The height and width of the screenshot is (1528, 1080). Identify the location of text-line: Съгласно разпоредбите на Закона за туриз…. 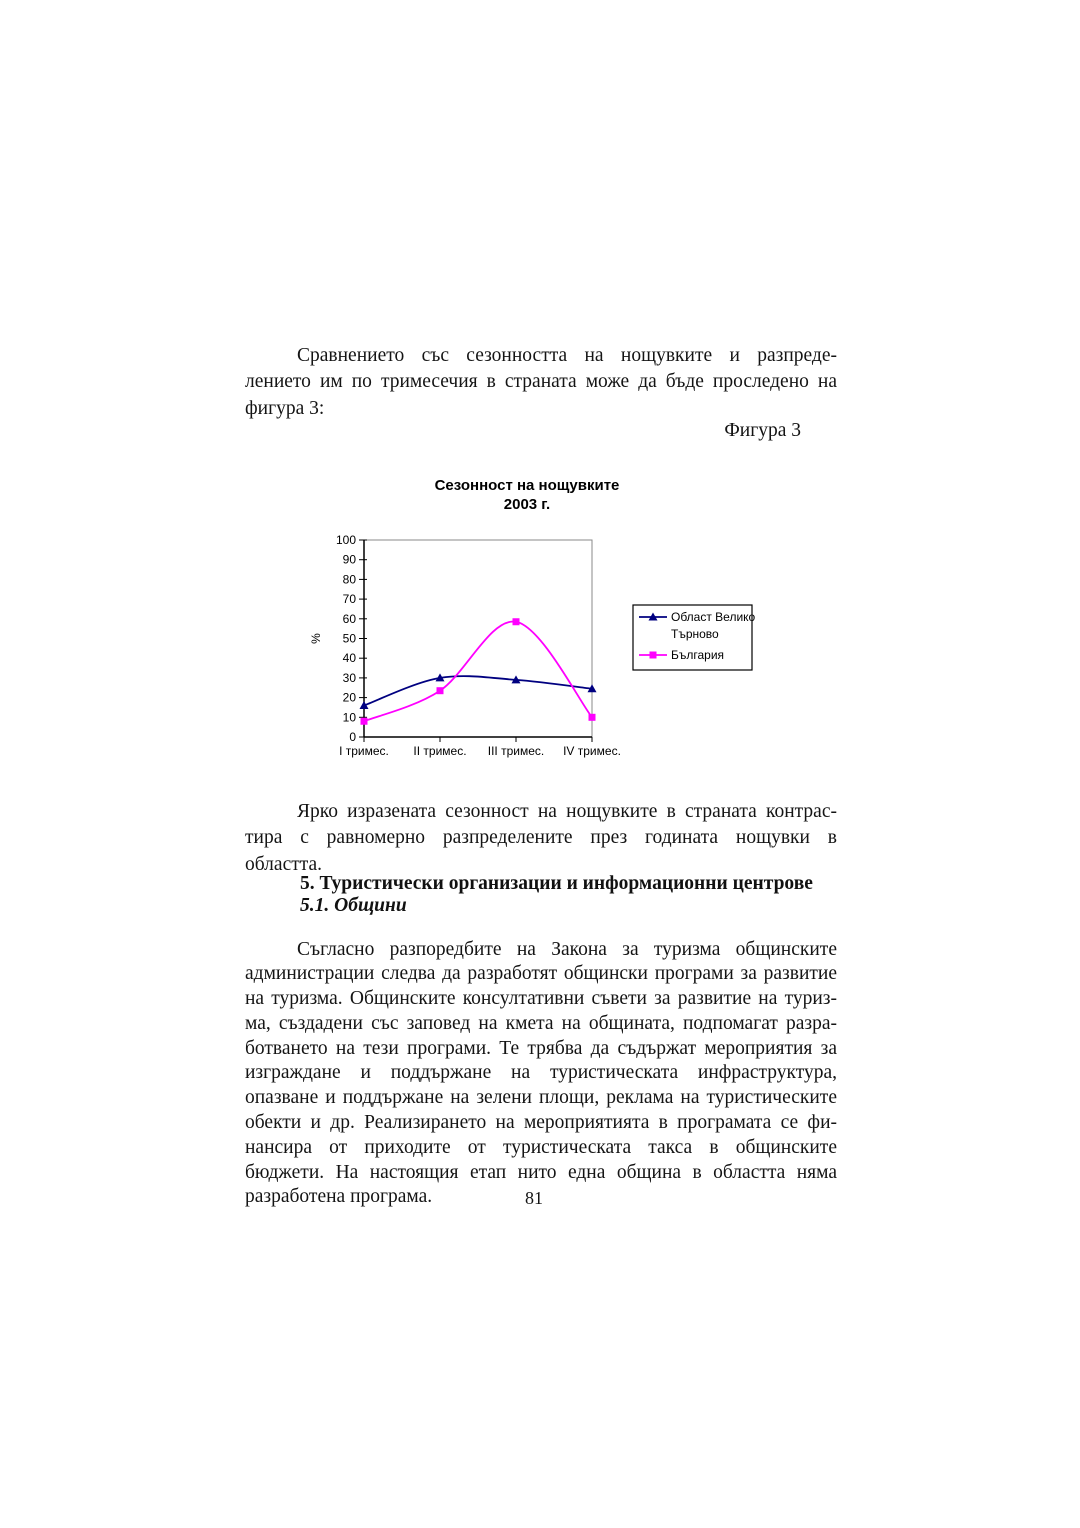
(567, 949).